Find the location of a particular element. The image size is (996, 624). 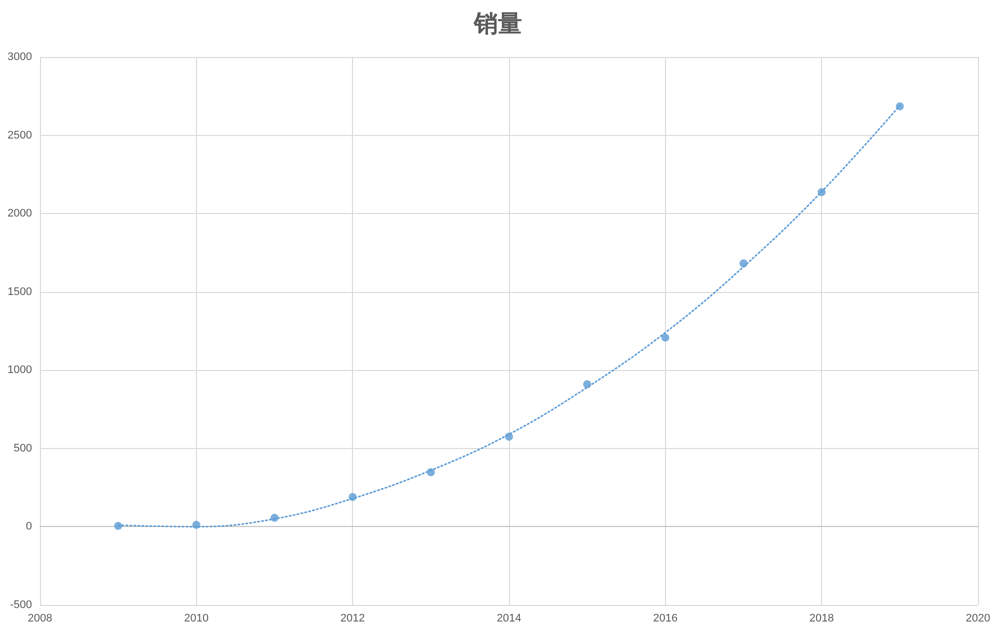

y-tick-label: 500 is located at coordinates (23, 448).